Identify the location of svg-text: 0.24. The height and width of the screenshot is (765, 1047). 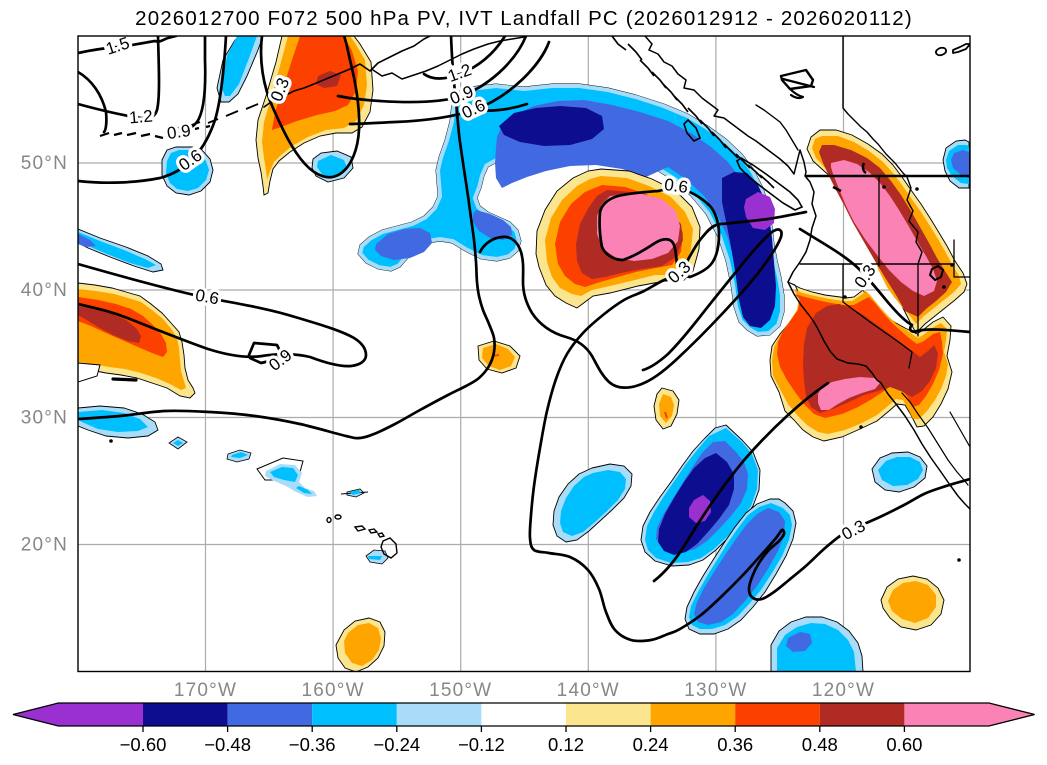
(651, 744).